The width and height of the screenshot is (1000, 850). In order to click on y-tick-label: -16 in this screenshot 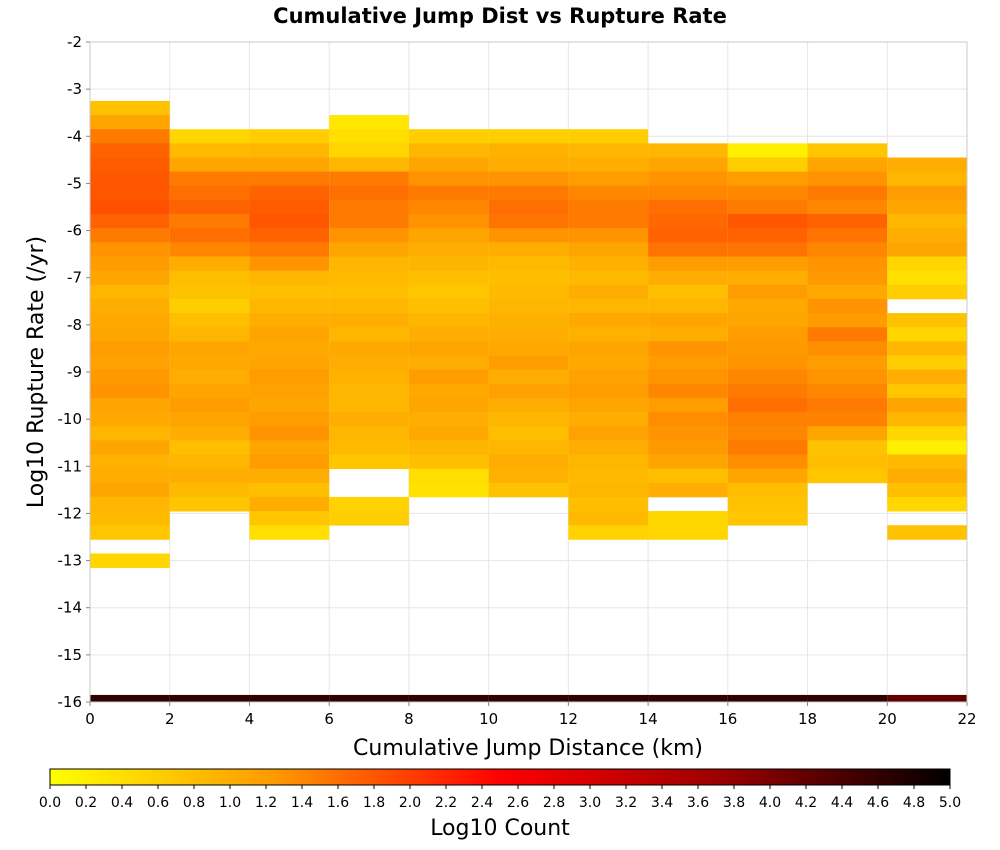, I will do `click(70, 702)`.